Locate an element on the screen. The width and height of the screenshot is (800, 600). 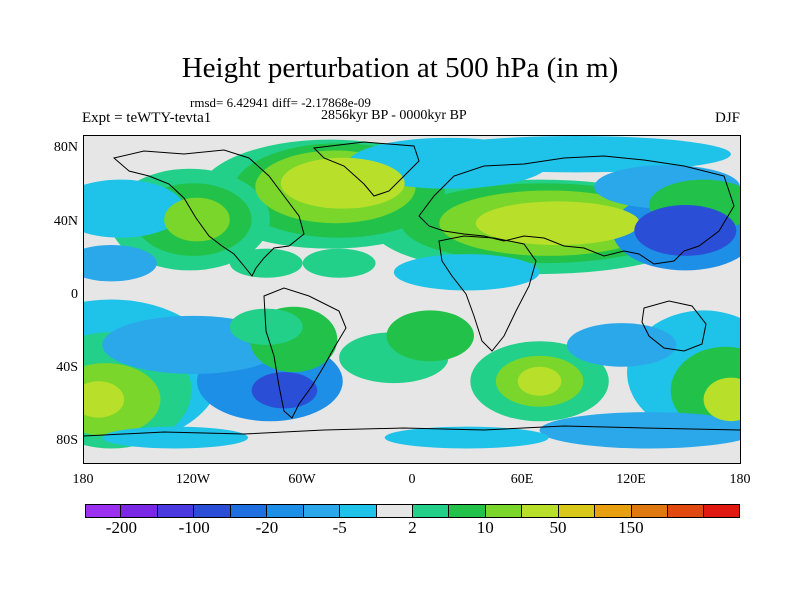
coastline-eurasia is located at coordinates (576, 210).